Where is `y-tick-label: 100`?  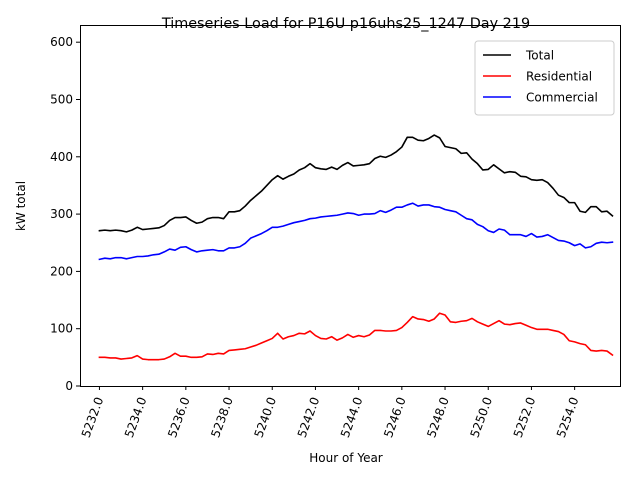 y-tick-label: 100 is located at coordinates (61, 329).